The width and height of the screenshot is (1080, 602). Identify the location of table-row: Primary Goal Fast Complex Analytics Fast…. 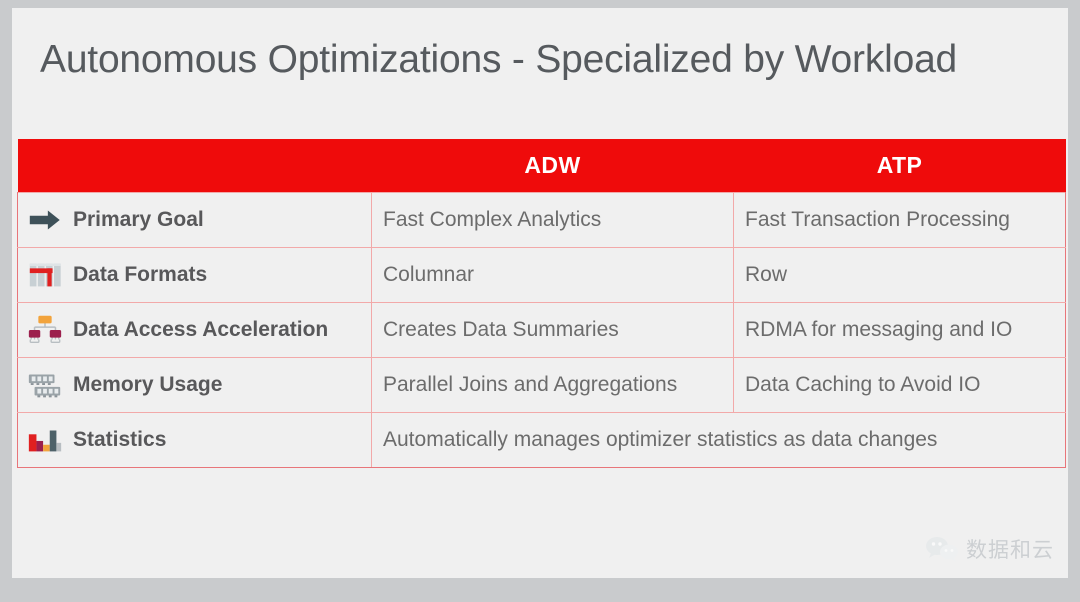
(541, 220).